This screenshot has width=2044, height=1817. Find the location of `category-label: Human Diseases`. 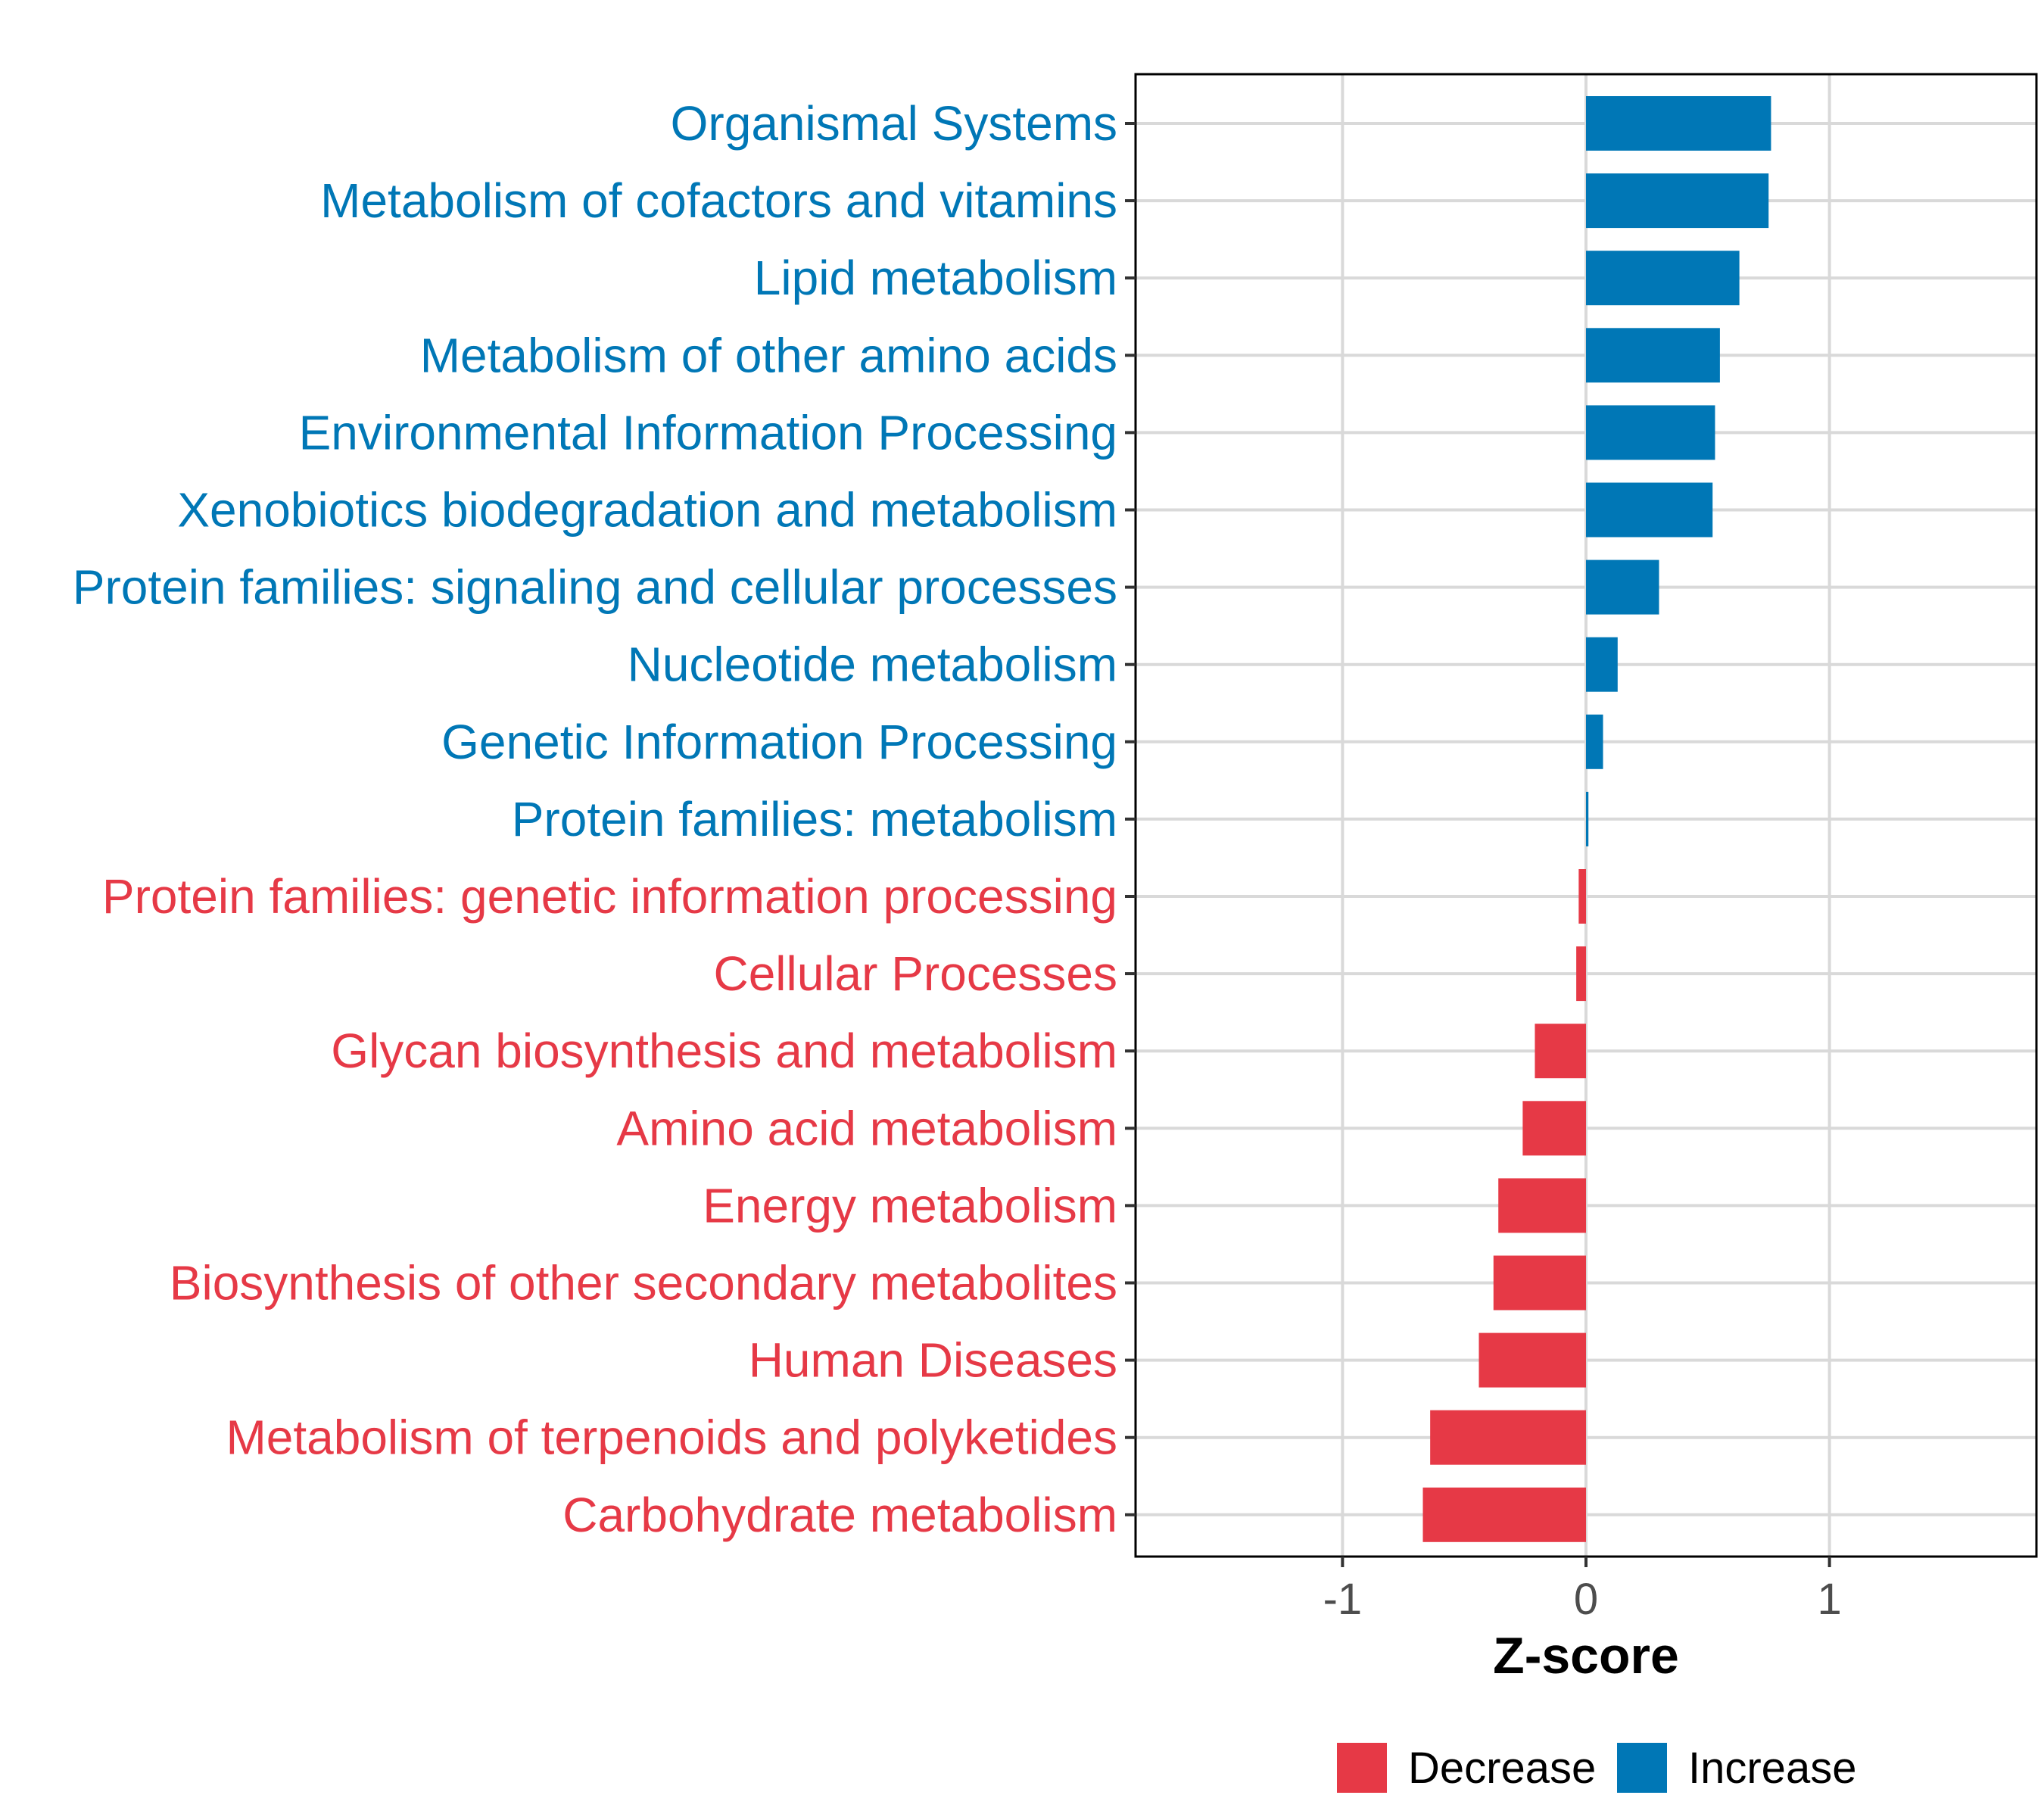

category-label: Human Diseases is located at coordinates (933, 1360).